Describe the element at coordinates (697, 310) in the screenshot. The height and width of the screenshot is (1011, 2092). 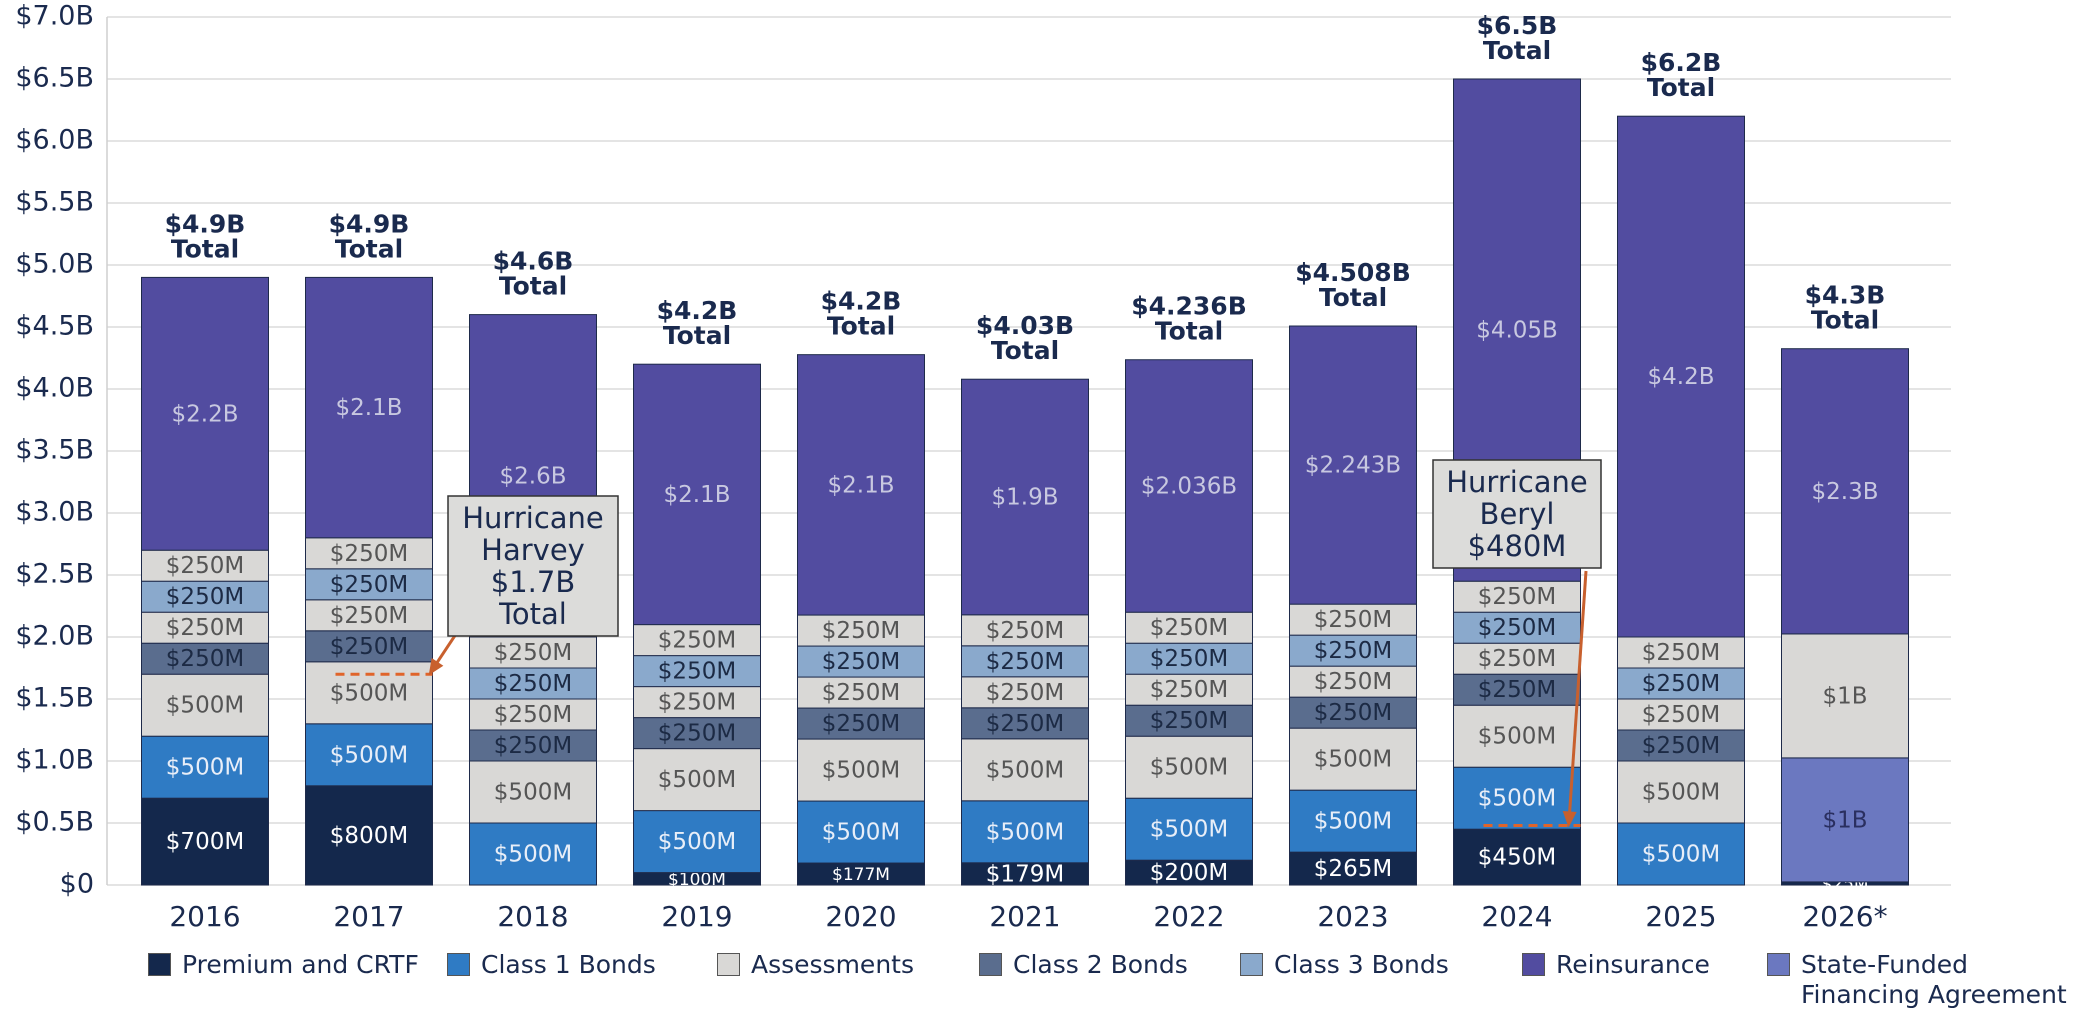
I see `total-label: $4.2B` at that location.